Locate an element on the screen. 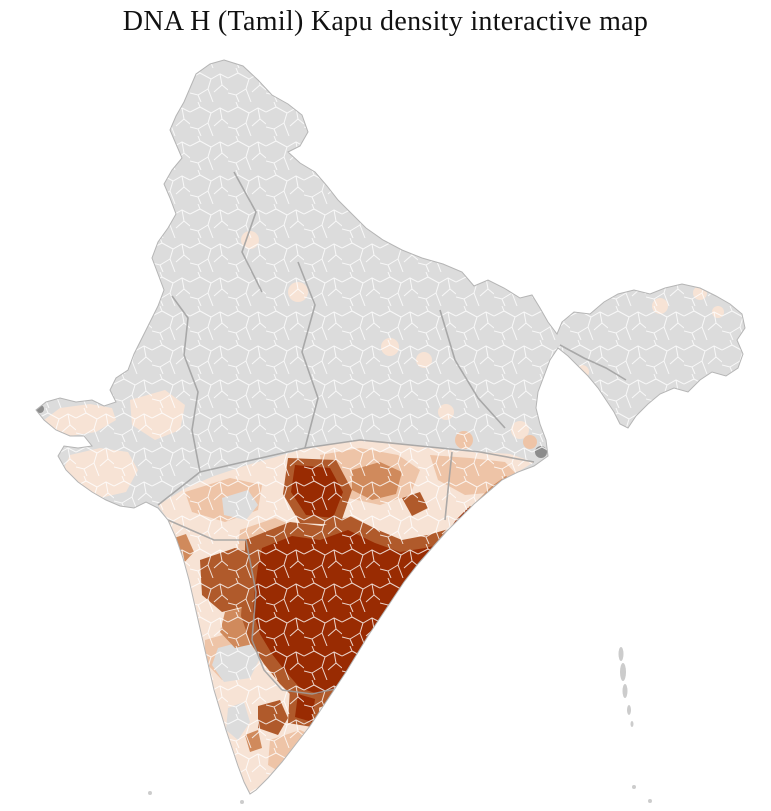 The width and height of the screenshot is (771, 811). andaman-islands is located at coordinates (626, 687).